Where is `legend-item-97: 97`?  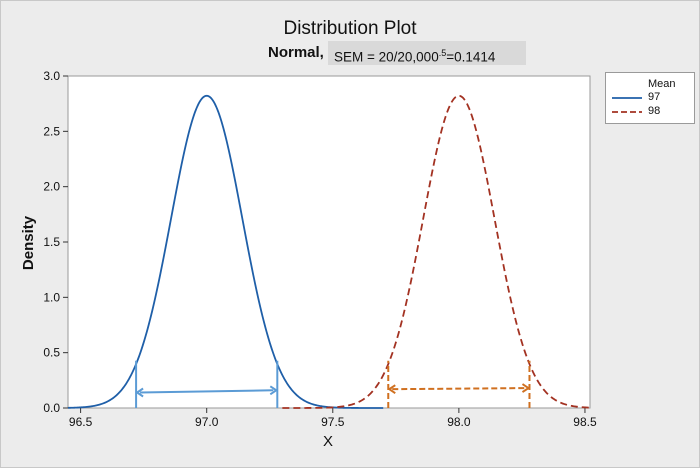
legend-item-97: 97 is located at coordinates (635, 98).